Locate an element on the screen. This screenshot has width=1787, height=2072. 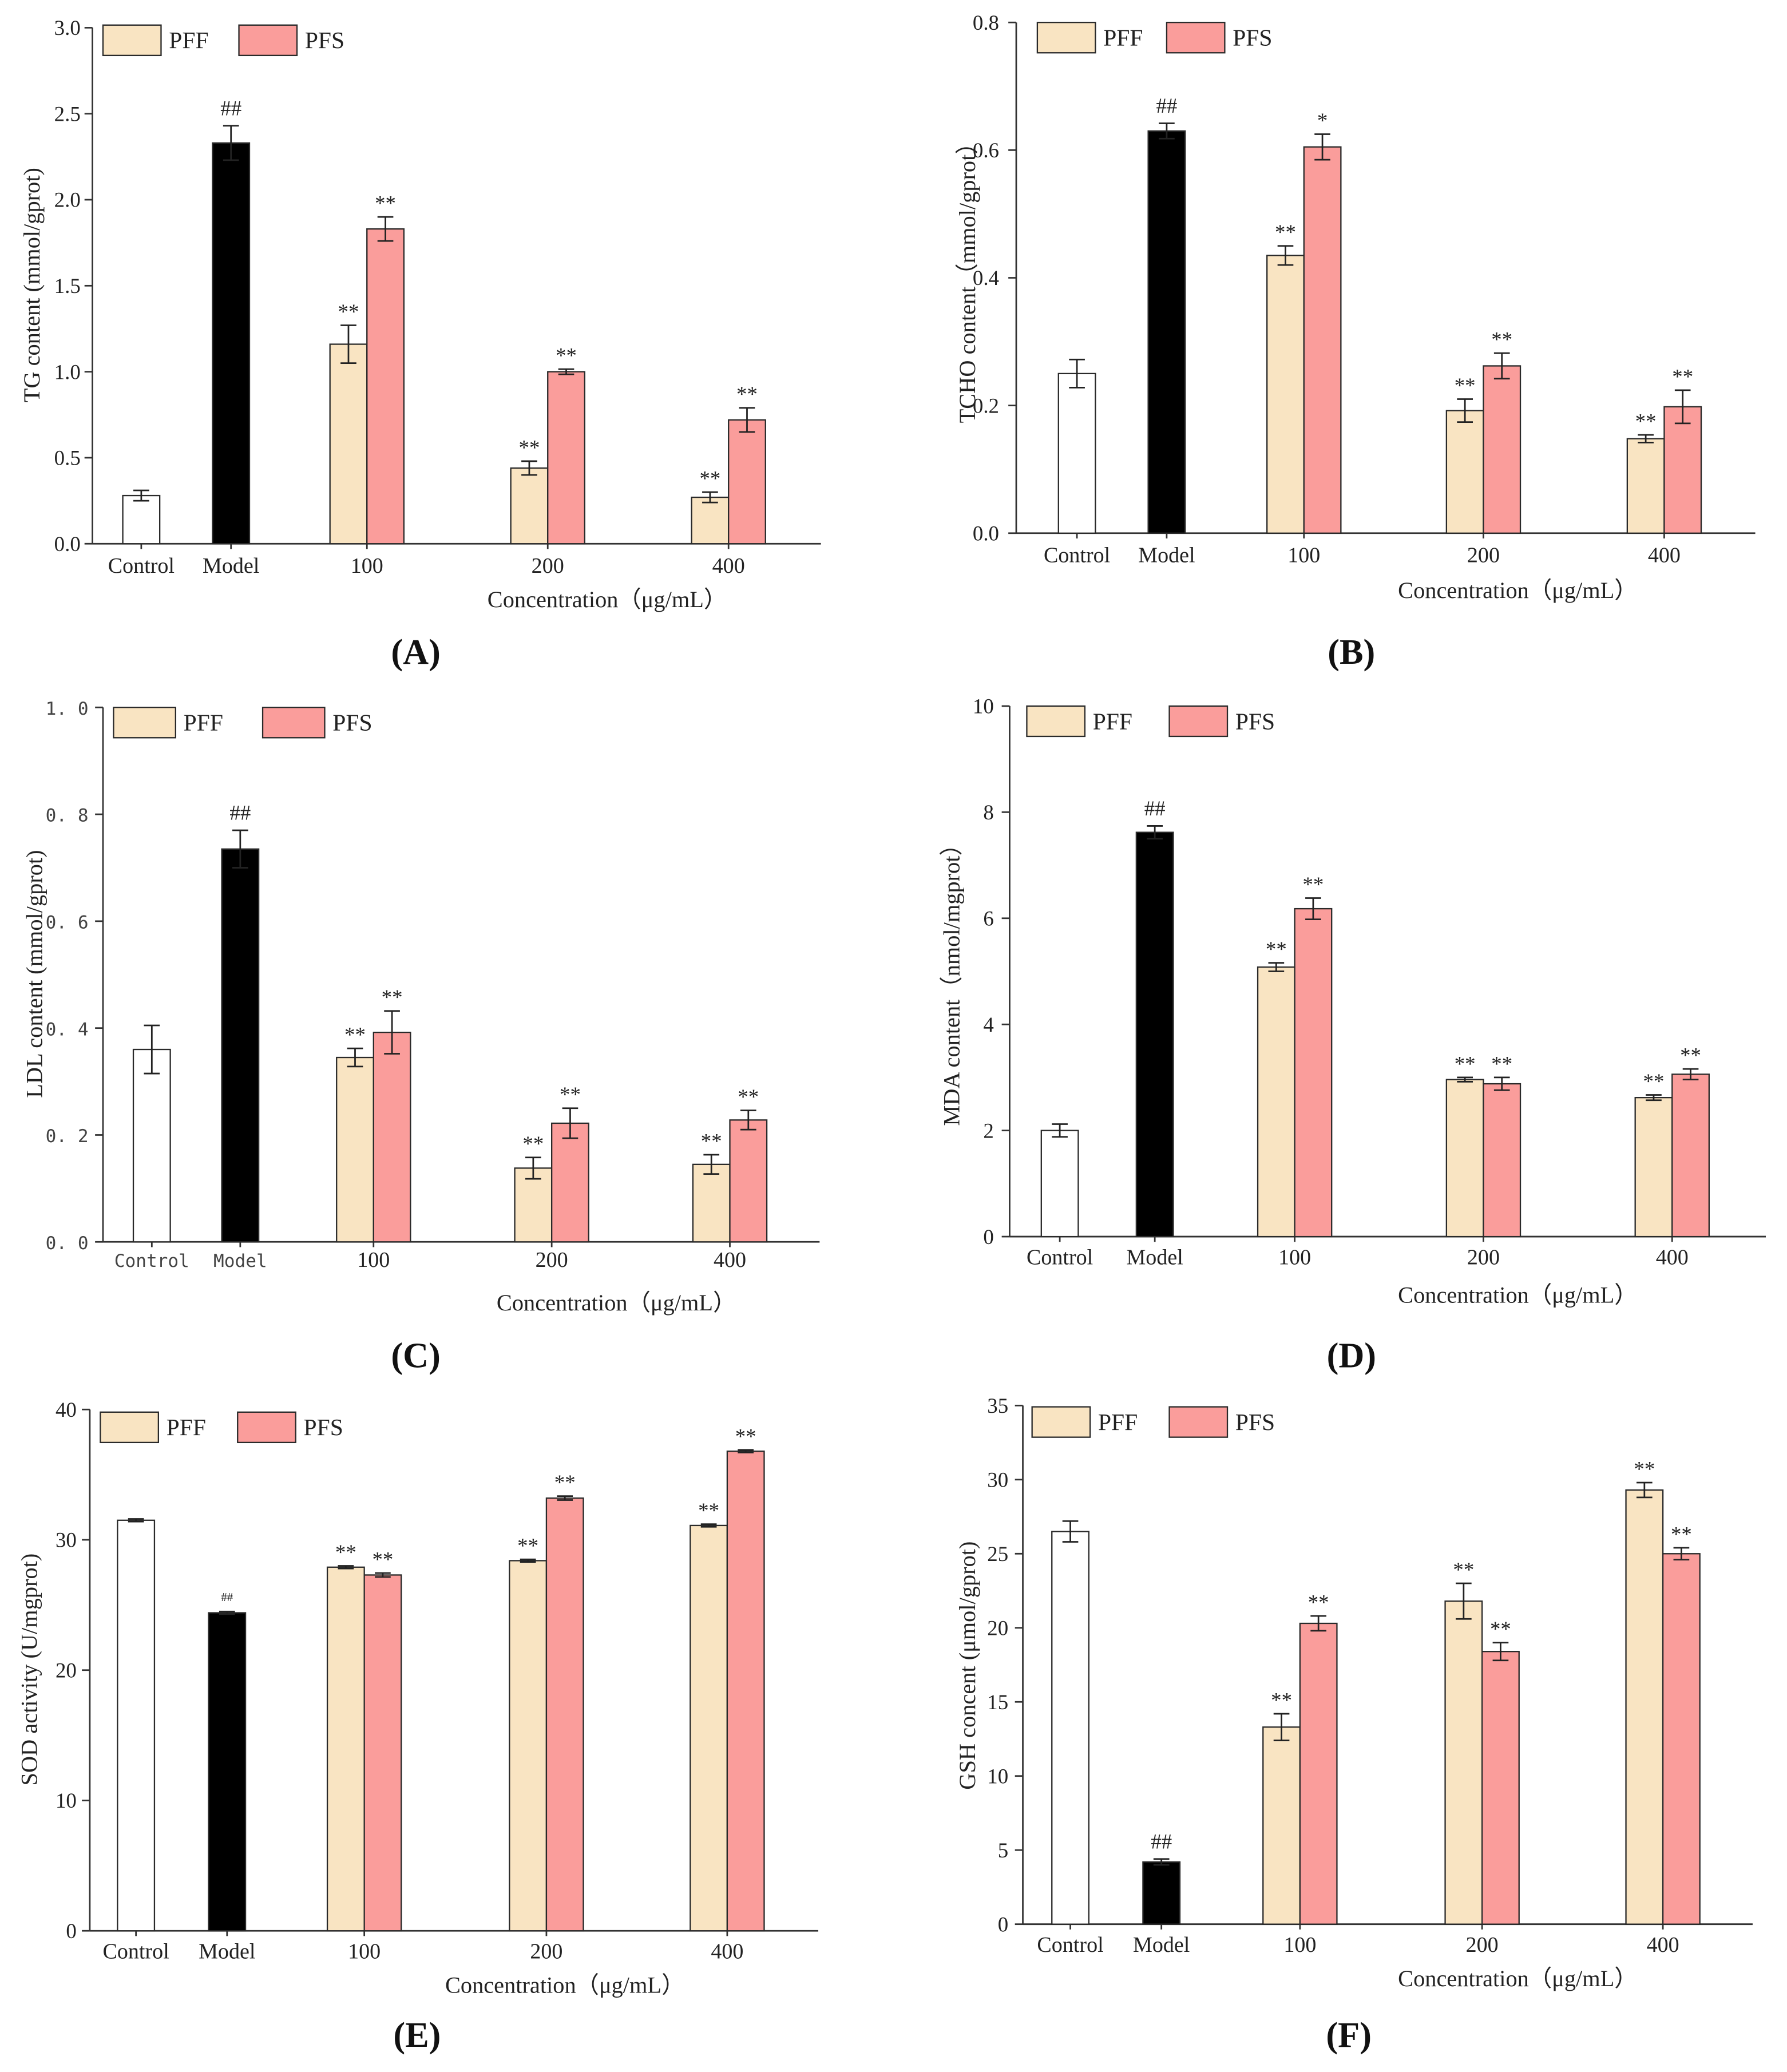
panel-label: (A) is located at coordinates (415, 652).